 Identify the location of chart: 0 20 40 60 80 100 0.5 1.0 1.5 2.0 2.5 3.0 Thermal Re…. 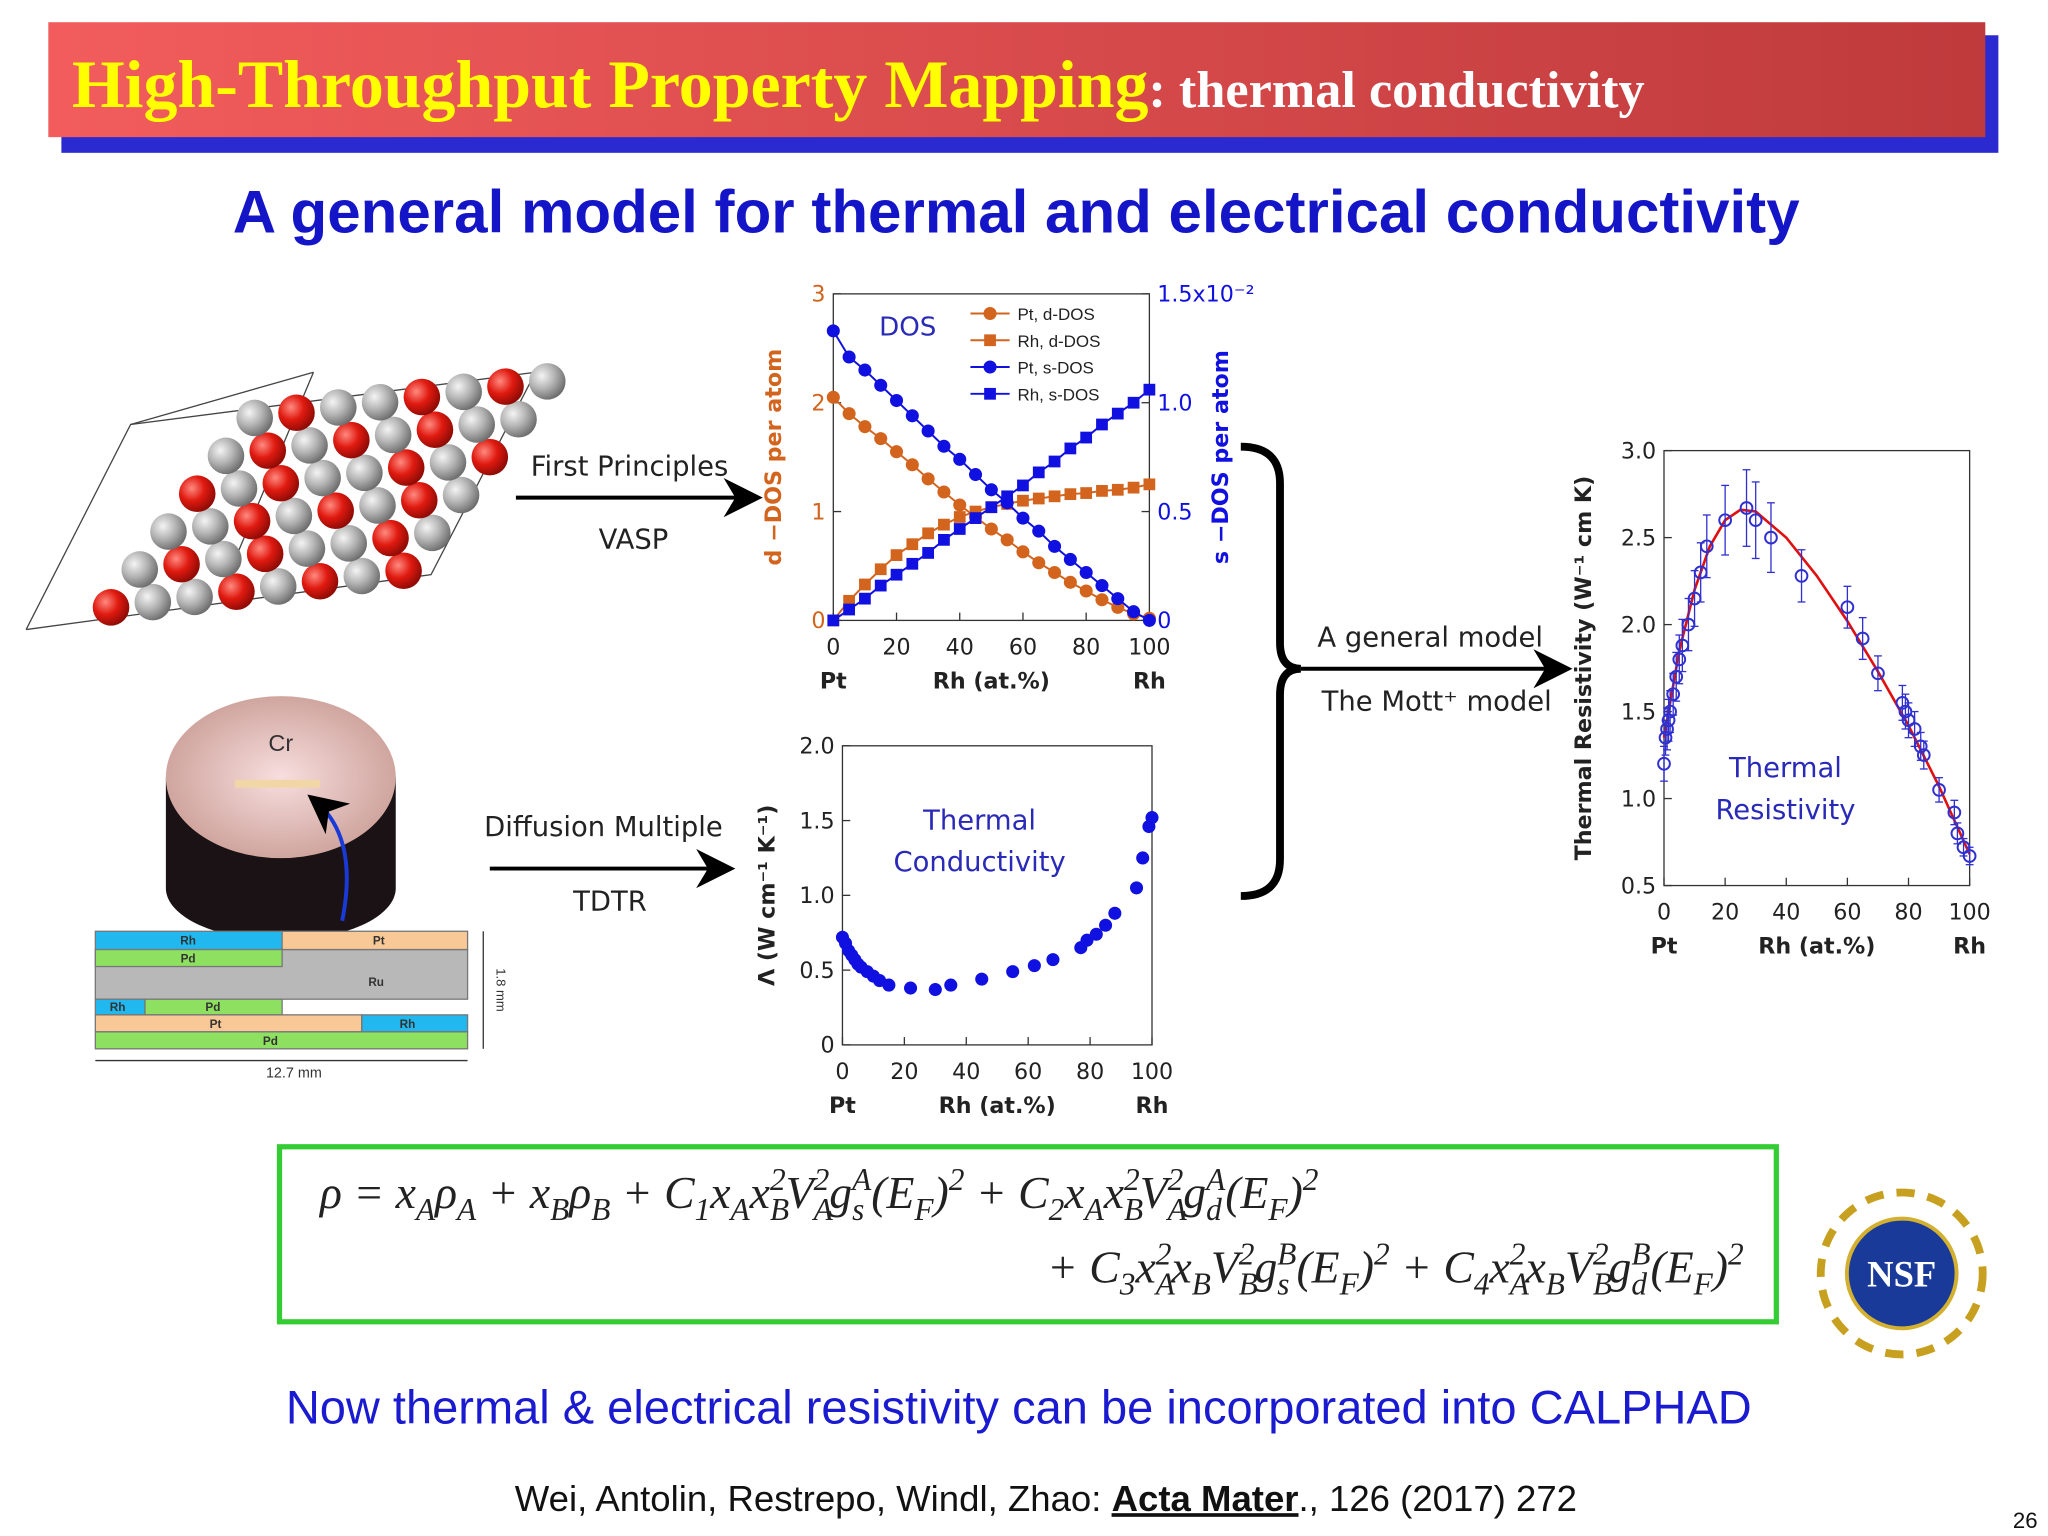
(1781, 698).